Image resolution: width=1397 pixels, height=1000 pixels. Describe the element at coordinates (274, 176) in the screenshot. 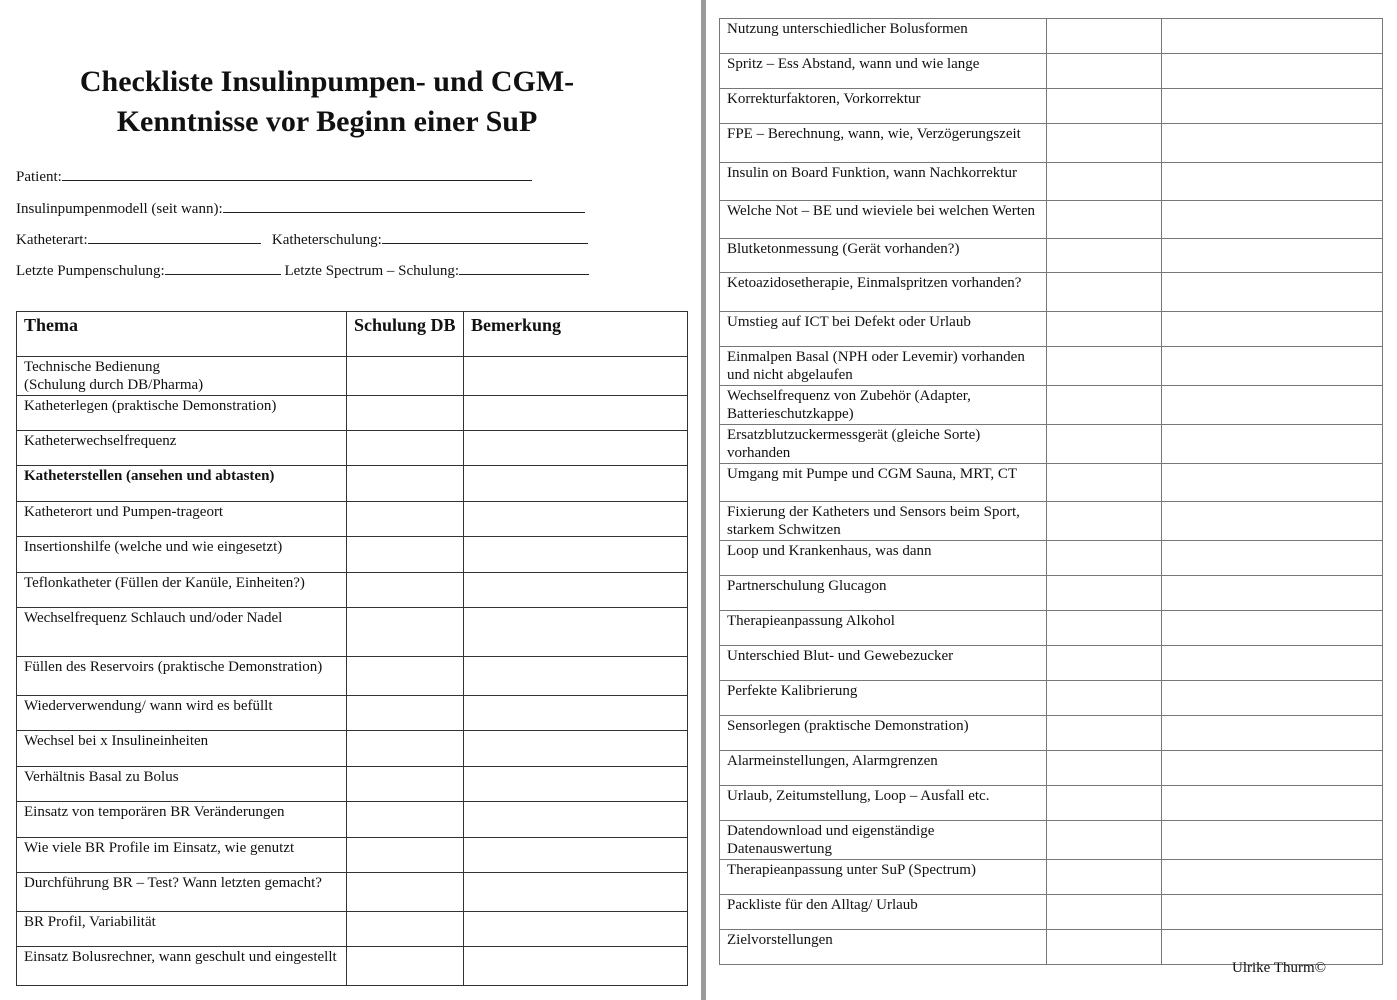

I see `patient-field: Patient:` at that location.